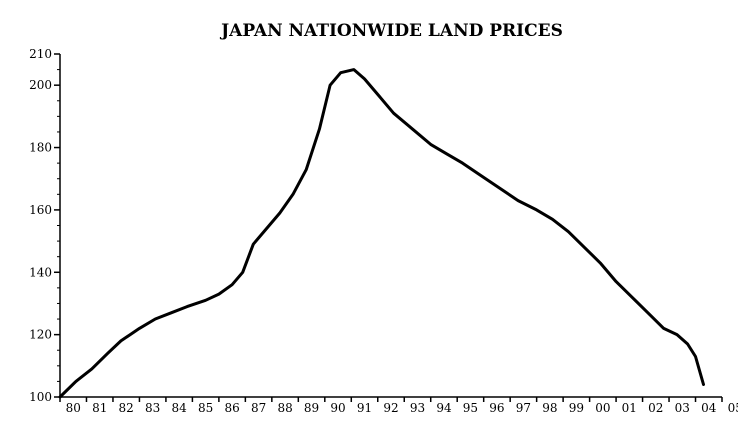 This screenshot has width=738, height=432. Describe the element at coordinates (40, 210) in the screenshot. I see `y-tick-label: 160` at that location.